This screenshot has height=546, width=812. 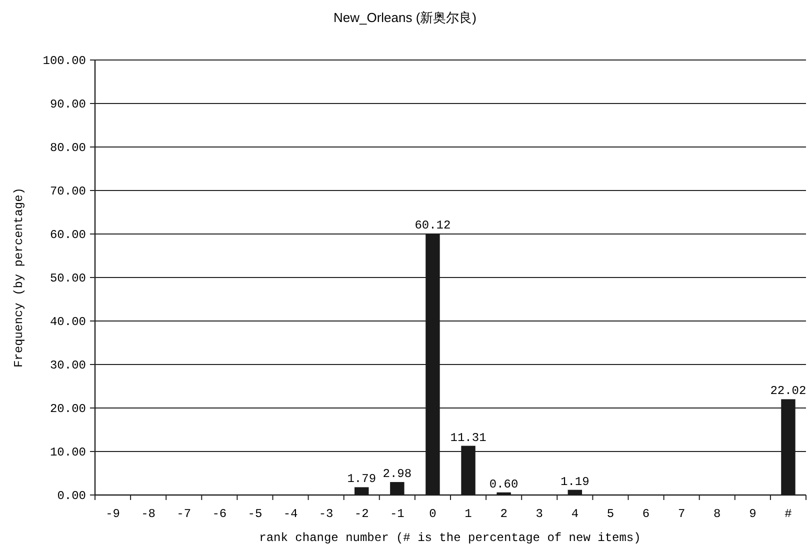 I want to click on data-label: 1.79, so click(x=361, y=479).